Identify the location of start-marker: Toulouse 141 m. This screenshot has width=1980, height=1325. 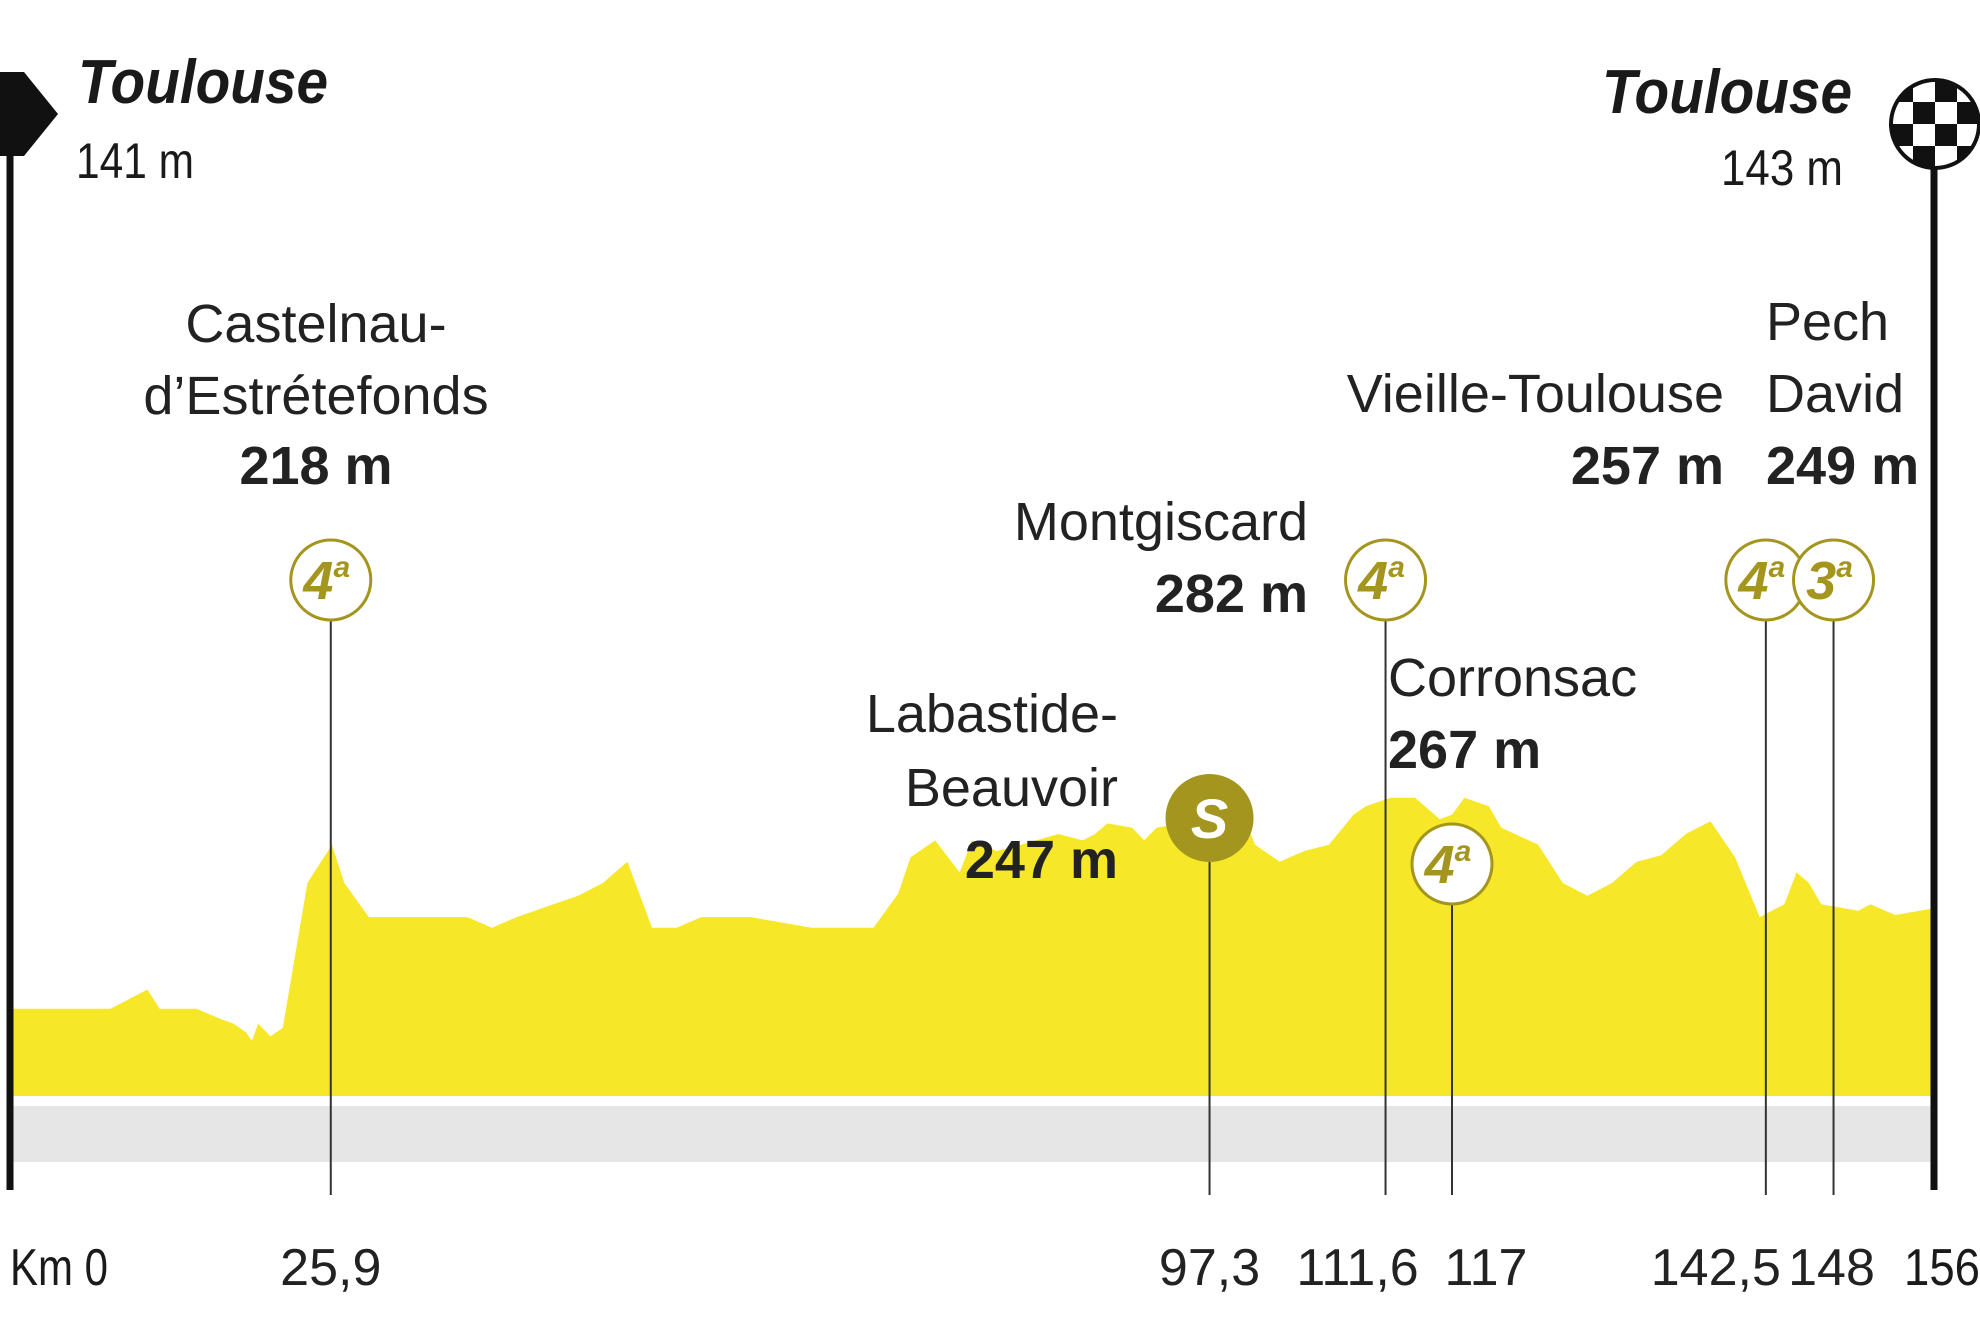
(164, 118).